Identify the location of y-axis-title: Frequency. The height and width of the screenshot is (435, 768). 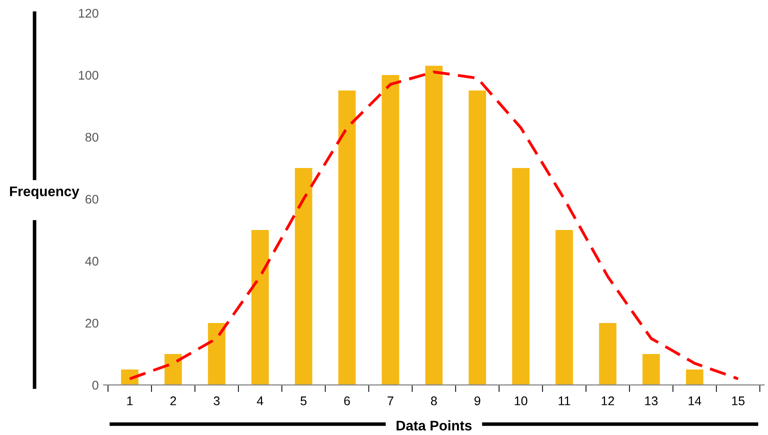
(45, 193).